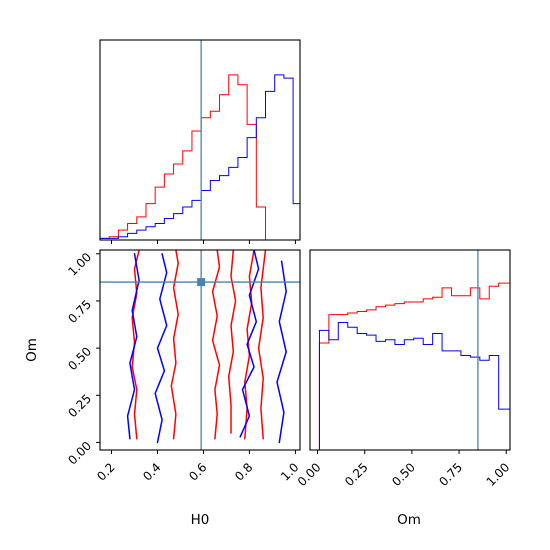 This screenshot has height=550, width=550. What do you see at coordinates (197, 471) in the screenshot?
I see `h0-x-tick-label-2: 0.6` at bounding box center [197, 471].